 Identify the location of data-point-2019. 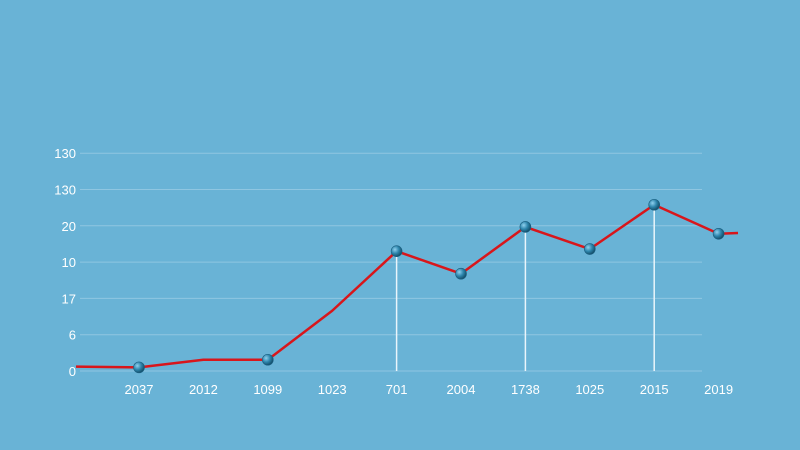
(718, 233).